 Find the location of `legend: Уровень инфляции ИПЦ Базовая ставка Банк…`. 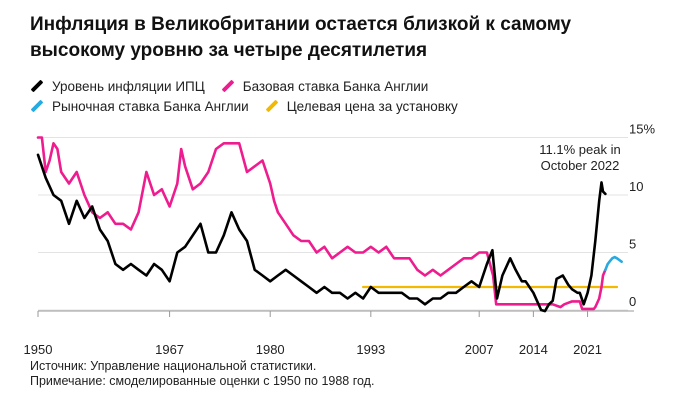

legend: Уровень инфляции ИПЦ Базовая ставка Банк… is located at coordinates (340, 96).